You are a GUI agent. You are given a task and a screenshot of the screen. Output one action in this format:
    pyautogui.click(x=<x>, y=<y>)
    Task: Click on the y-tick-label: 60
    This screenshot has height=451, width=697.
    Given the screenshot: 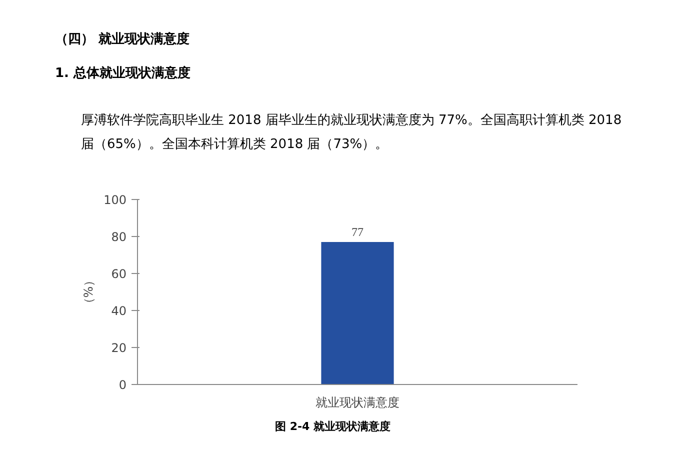 What is the action you would take?
    pyautogui.click(x=119, y=274)
    